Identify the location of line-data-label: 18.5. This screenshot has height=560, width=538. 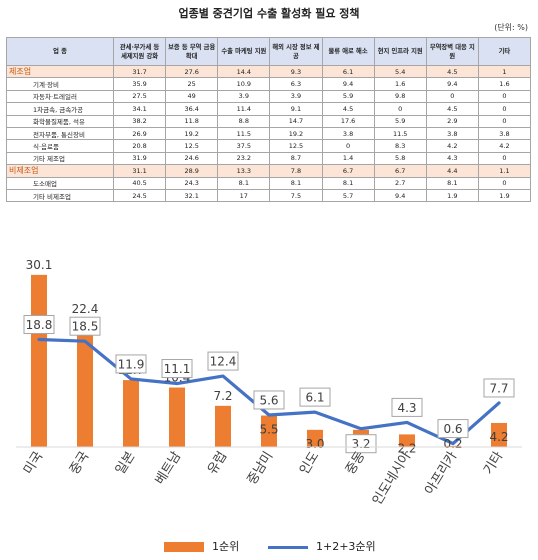
(85, 327).